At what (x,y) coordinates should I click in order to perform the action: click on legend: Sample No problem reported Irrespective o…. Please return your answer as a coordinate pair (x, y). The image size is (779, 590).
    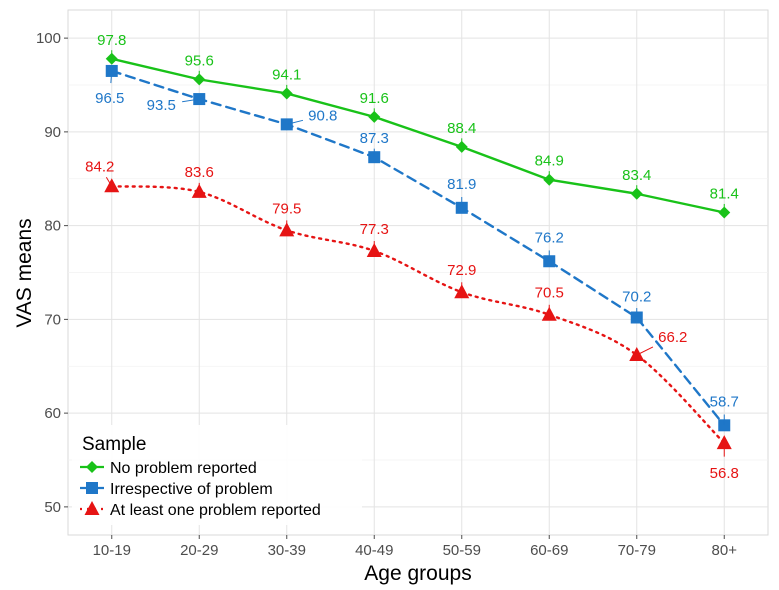
    Looking at the image, I should click on (217, 475).